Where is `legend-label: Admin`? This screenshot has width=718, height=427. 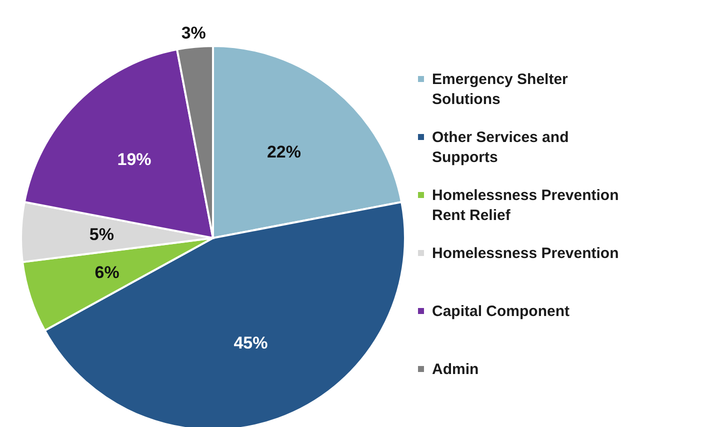
legend-label: Admin is located at coordinates (455, 370).